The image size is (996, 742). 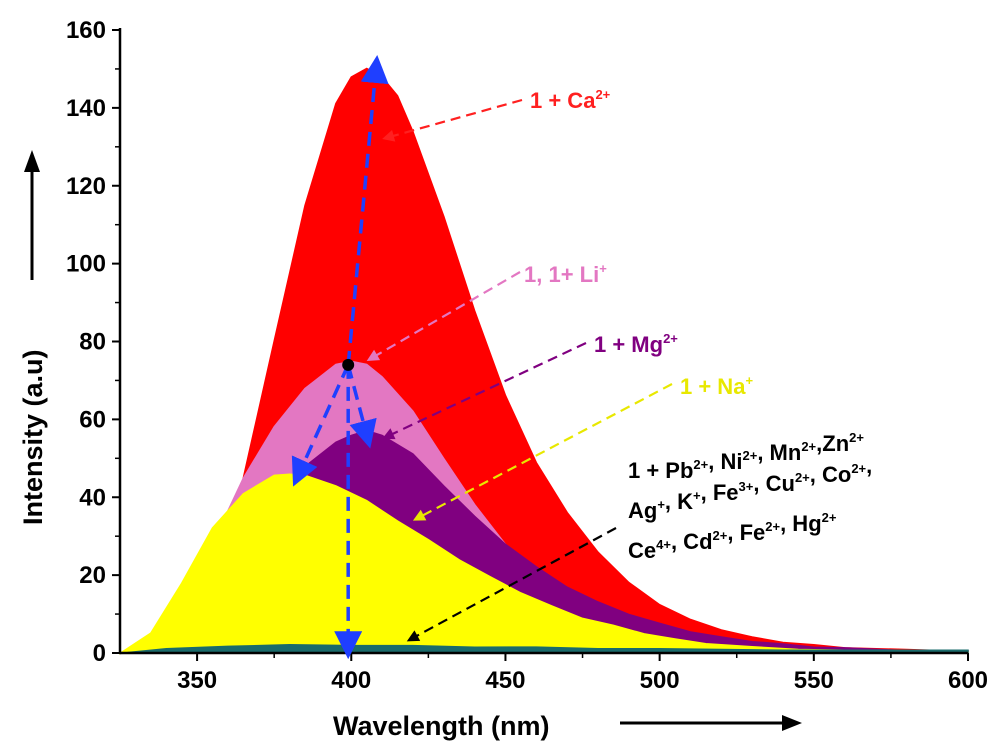 I want to click on annotation-label-4: 1 + Na+, so click(x=716, y=386).